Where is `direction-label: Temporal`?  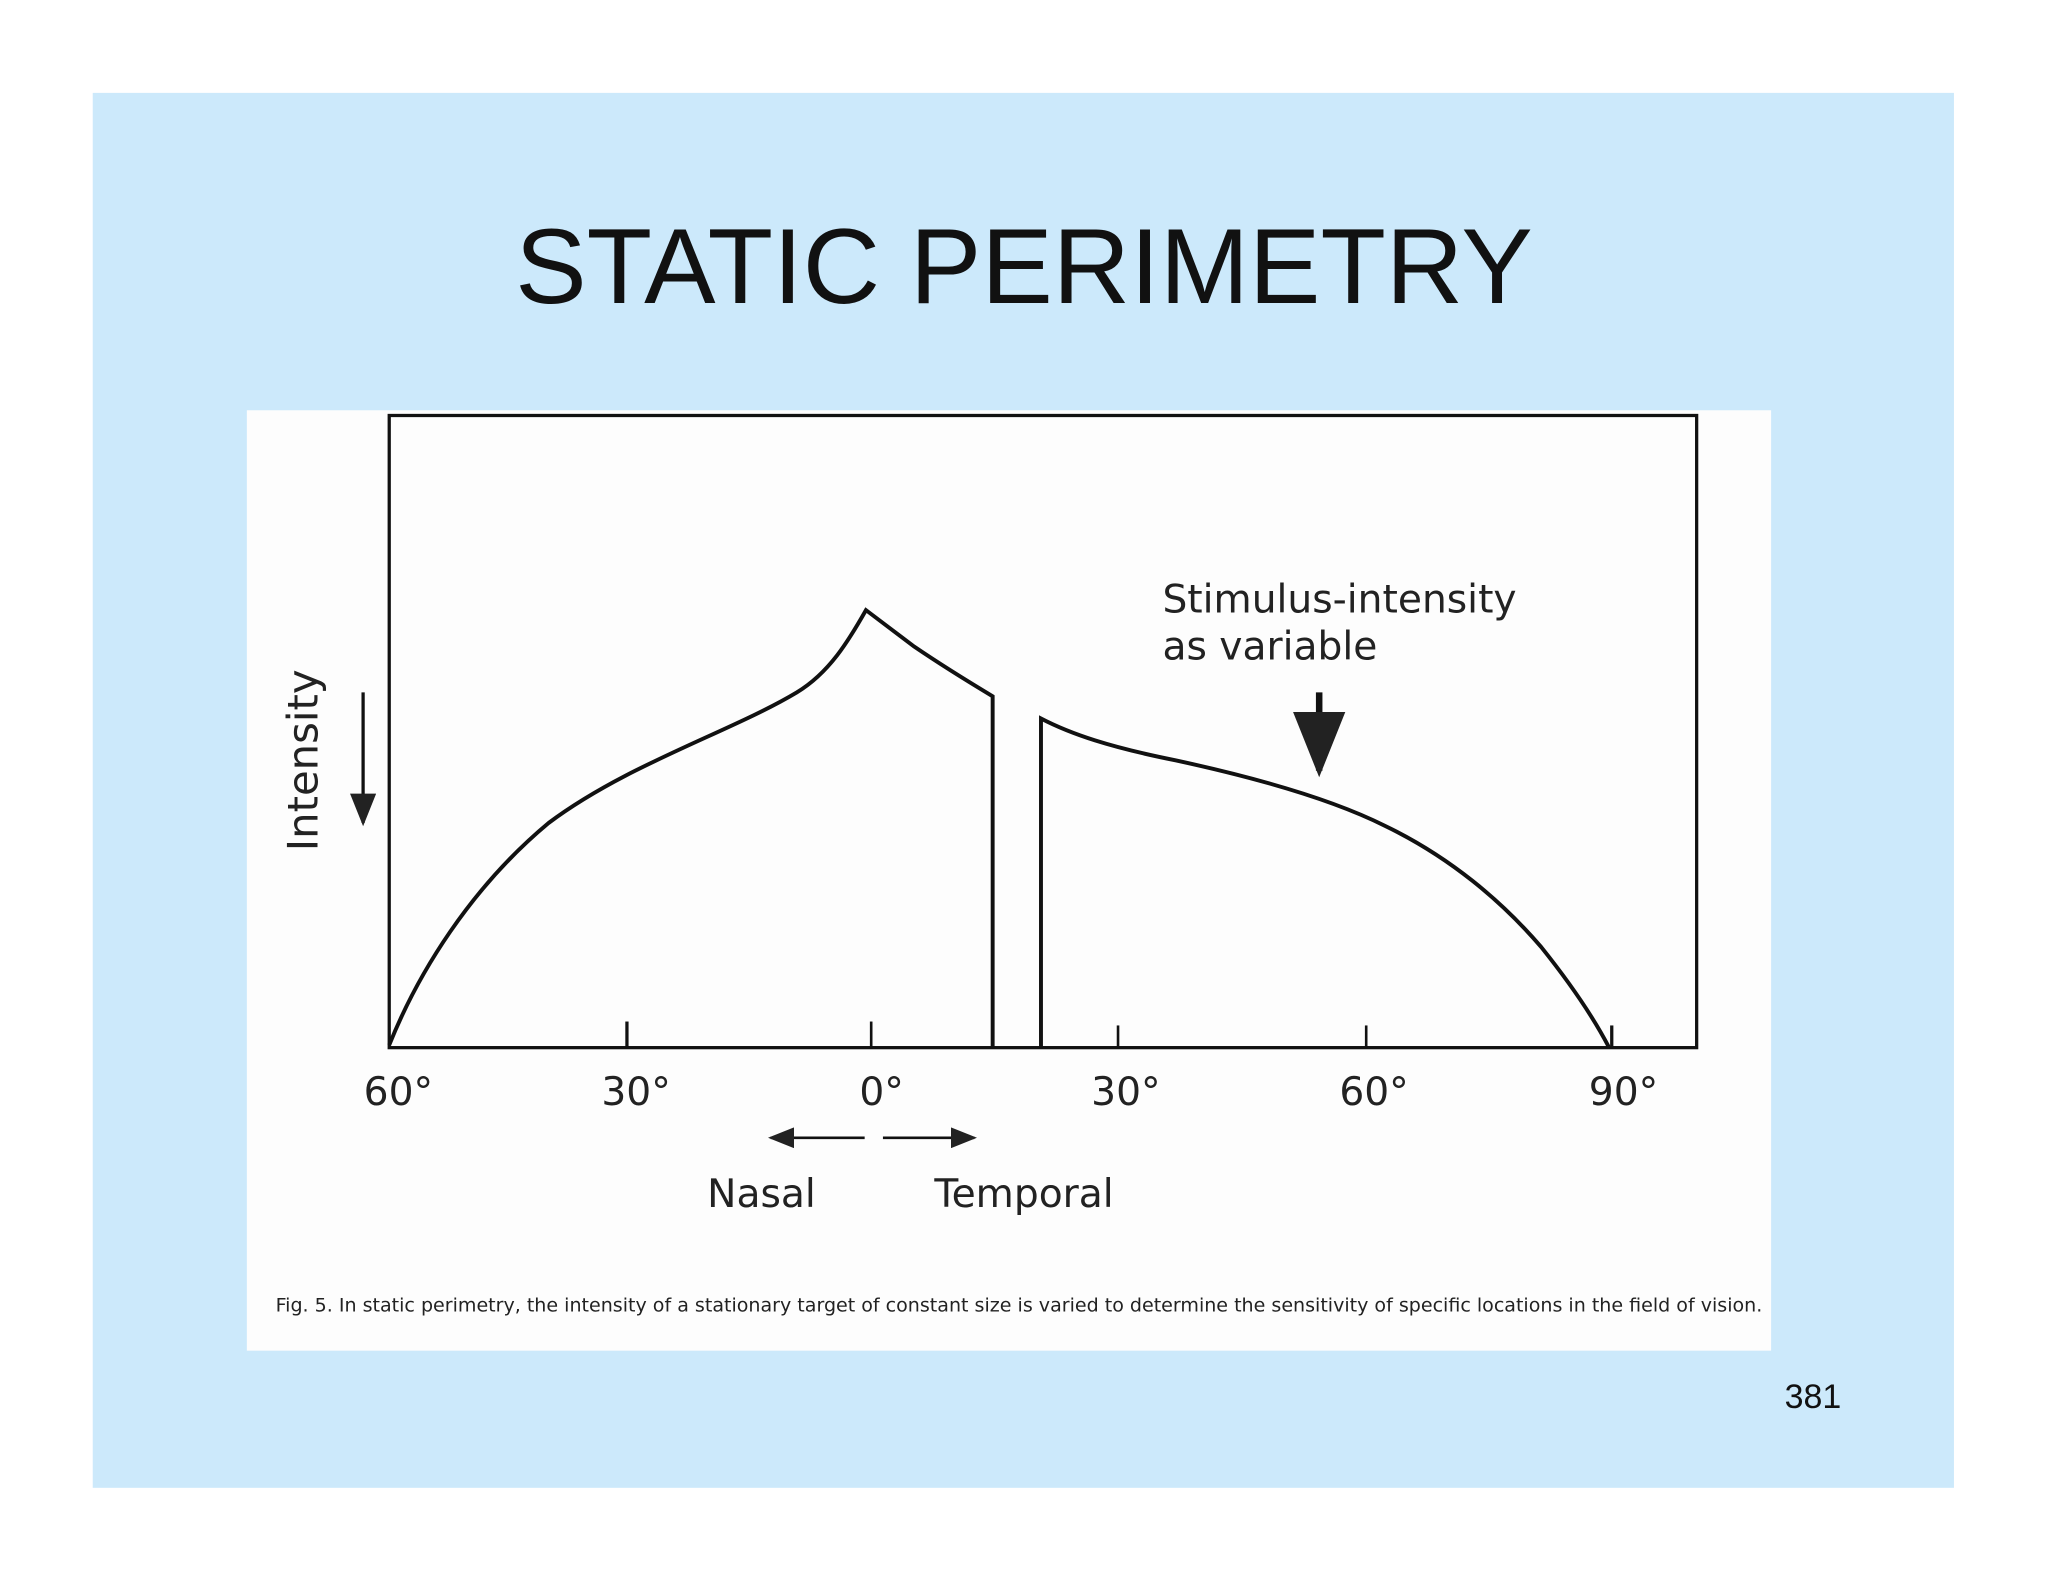
direction-label: Temporal is located at coordinates (1023, 1194).